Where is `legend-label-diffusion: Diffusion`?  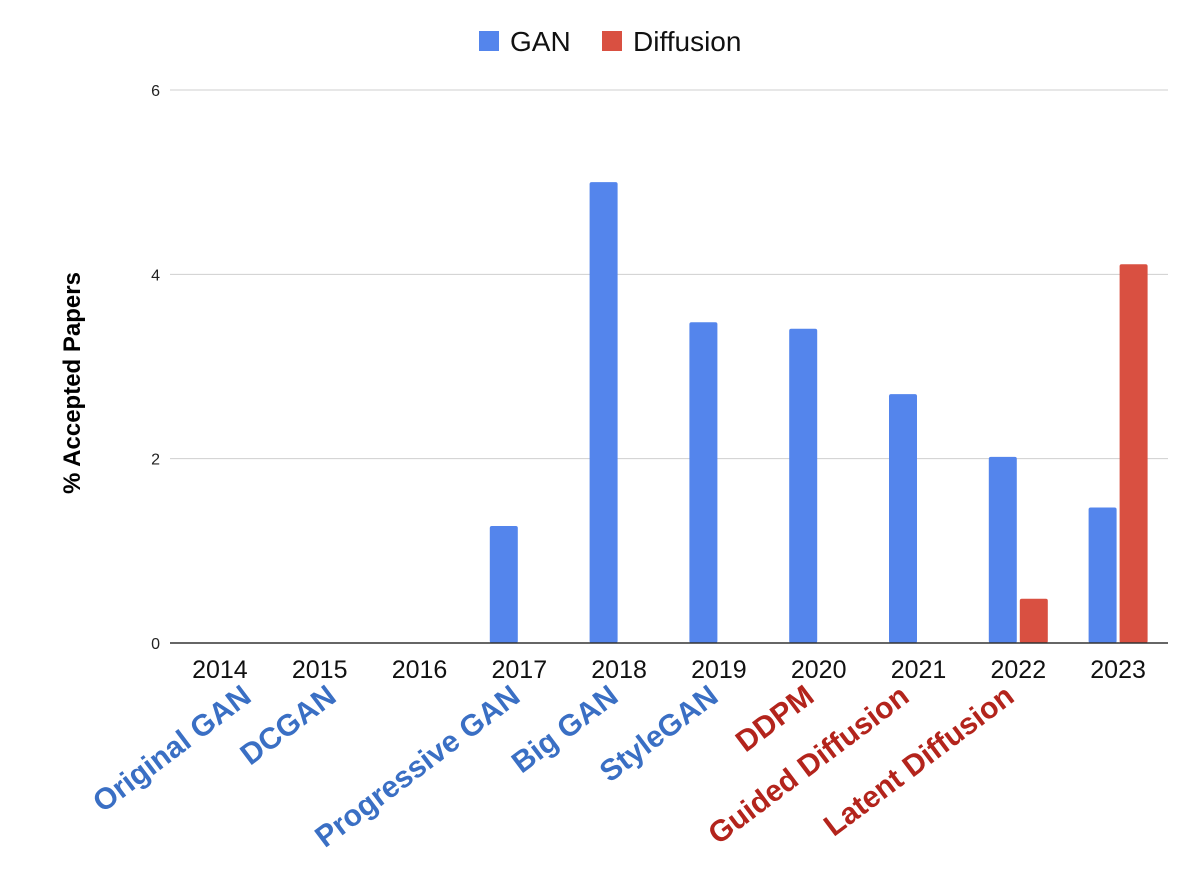
legend-label-diffusion: Diffusion is located at coordinates (687, 41).